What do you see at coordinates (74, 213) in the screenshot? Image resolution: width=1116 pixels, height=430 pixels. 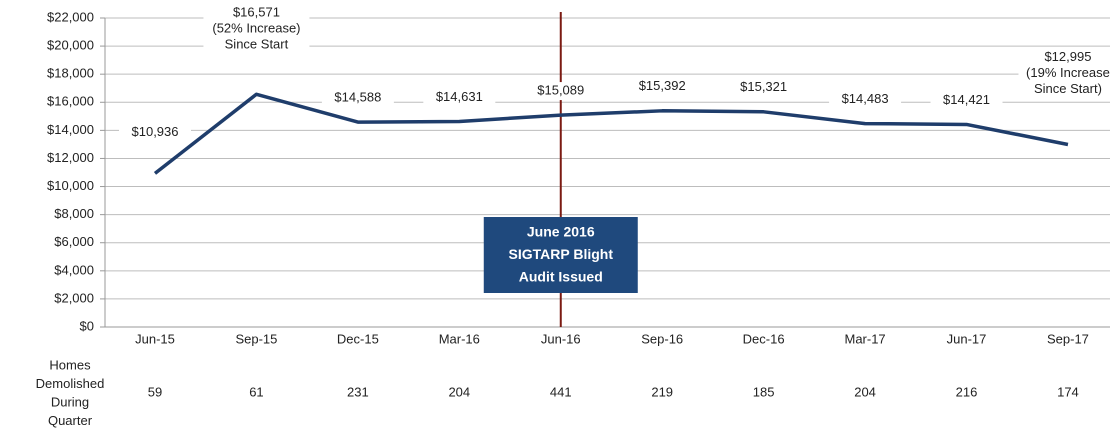 I see `y-tick-label: $8,000` at bounding box center [74, 213].